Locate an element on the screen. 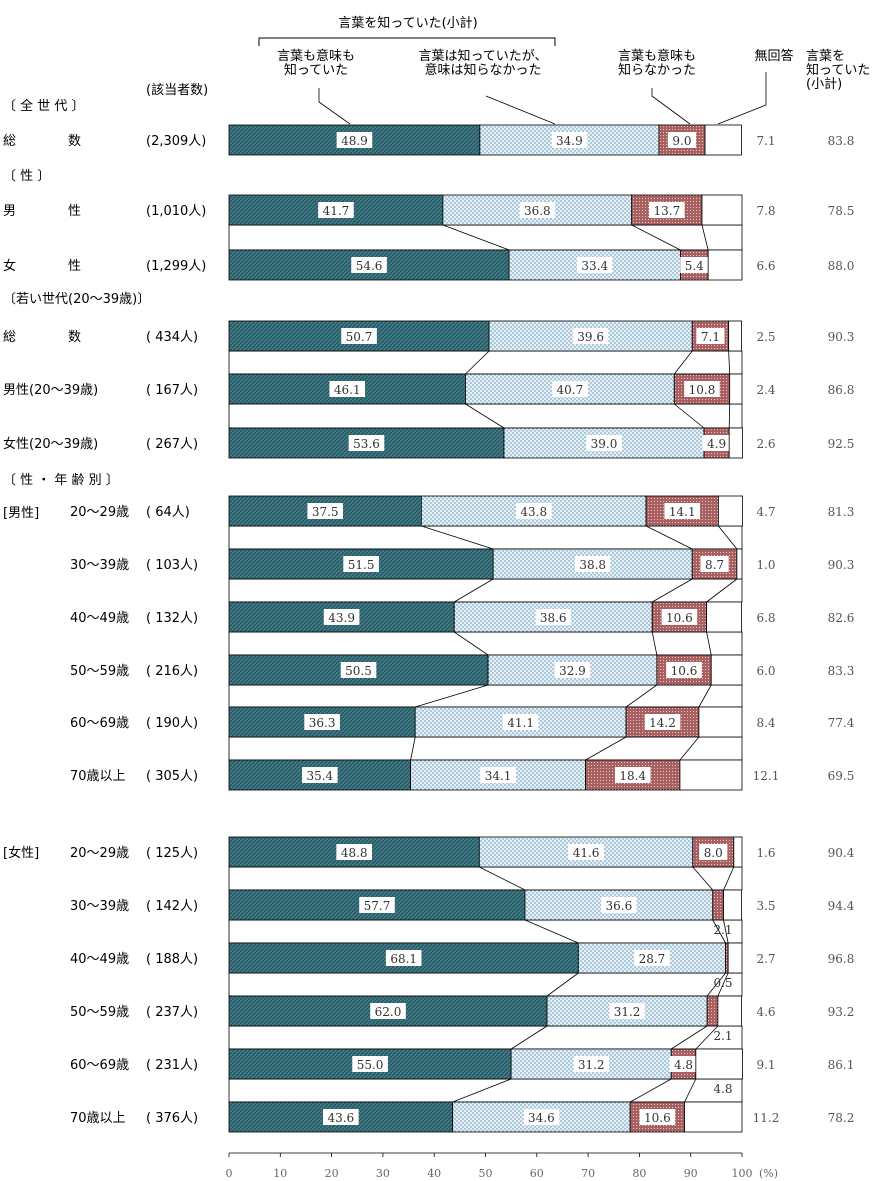  no-answer-value: 4.7 is located at coordinates (765, 512).